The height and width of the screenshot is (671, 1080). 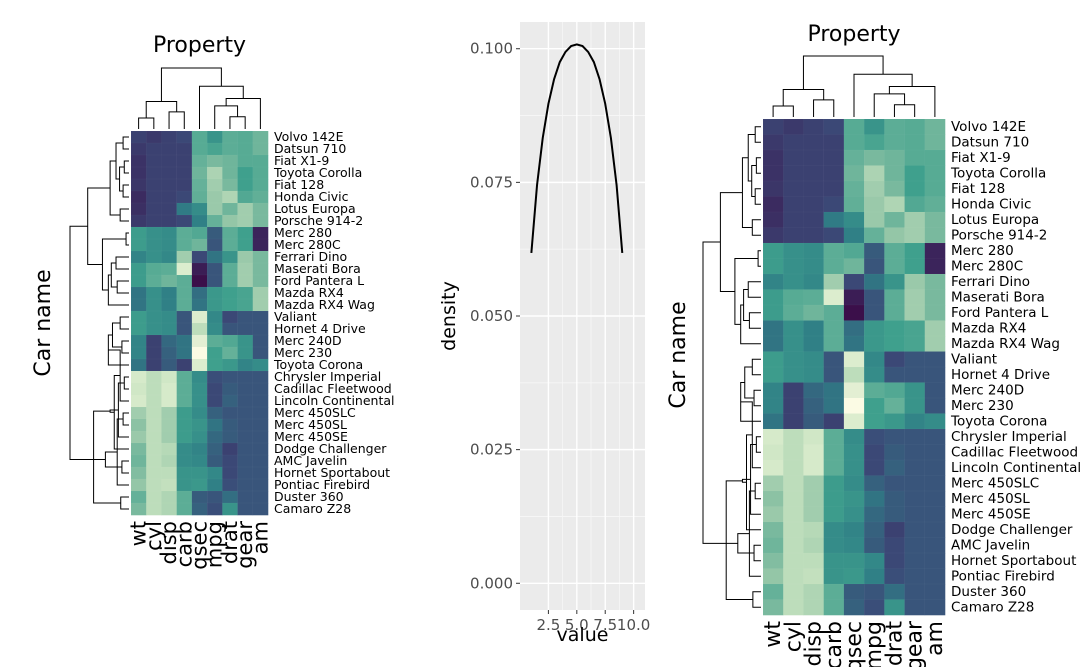 I want to click on hm2-col-dendrogram, so click(x=912, y=101).